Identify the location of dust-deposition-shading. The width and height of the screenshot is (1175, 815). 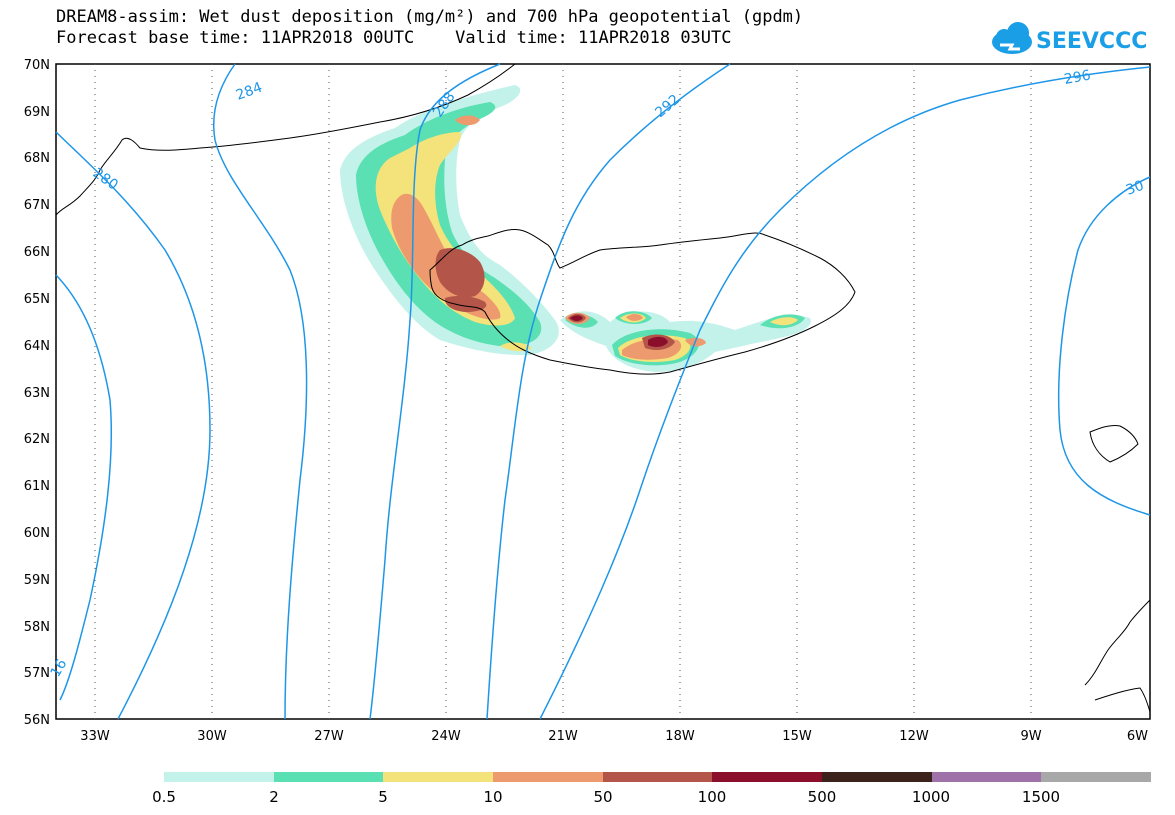
(575, 228).